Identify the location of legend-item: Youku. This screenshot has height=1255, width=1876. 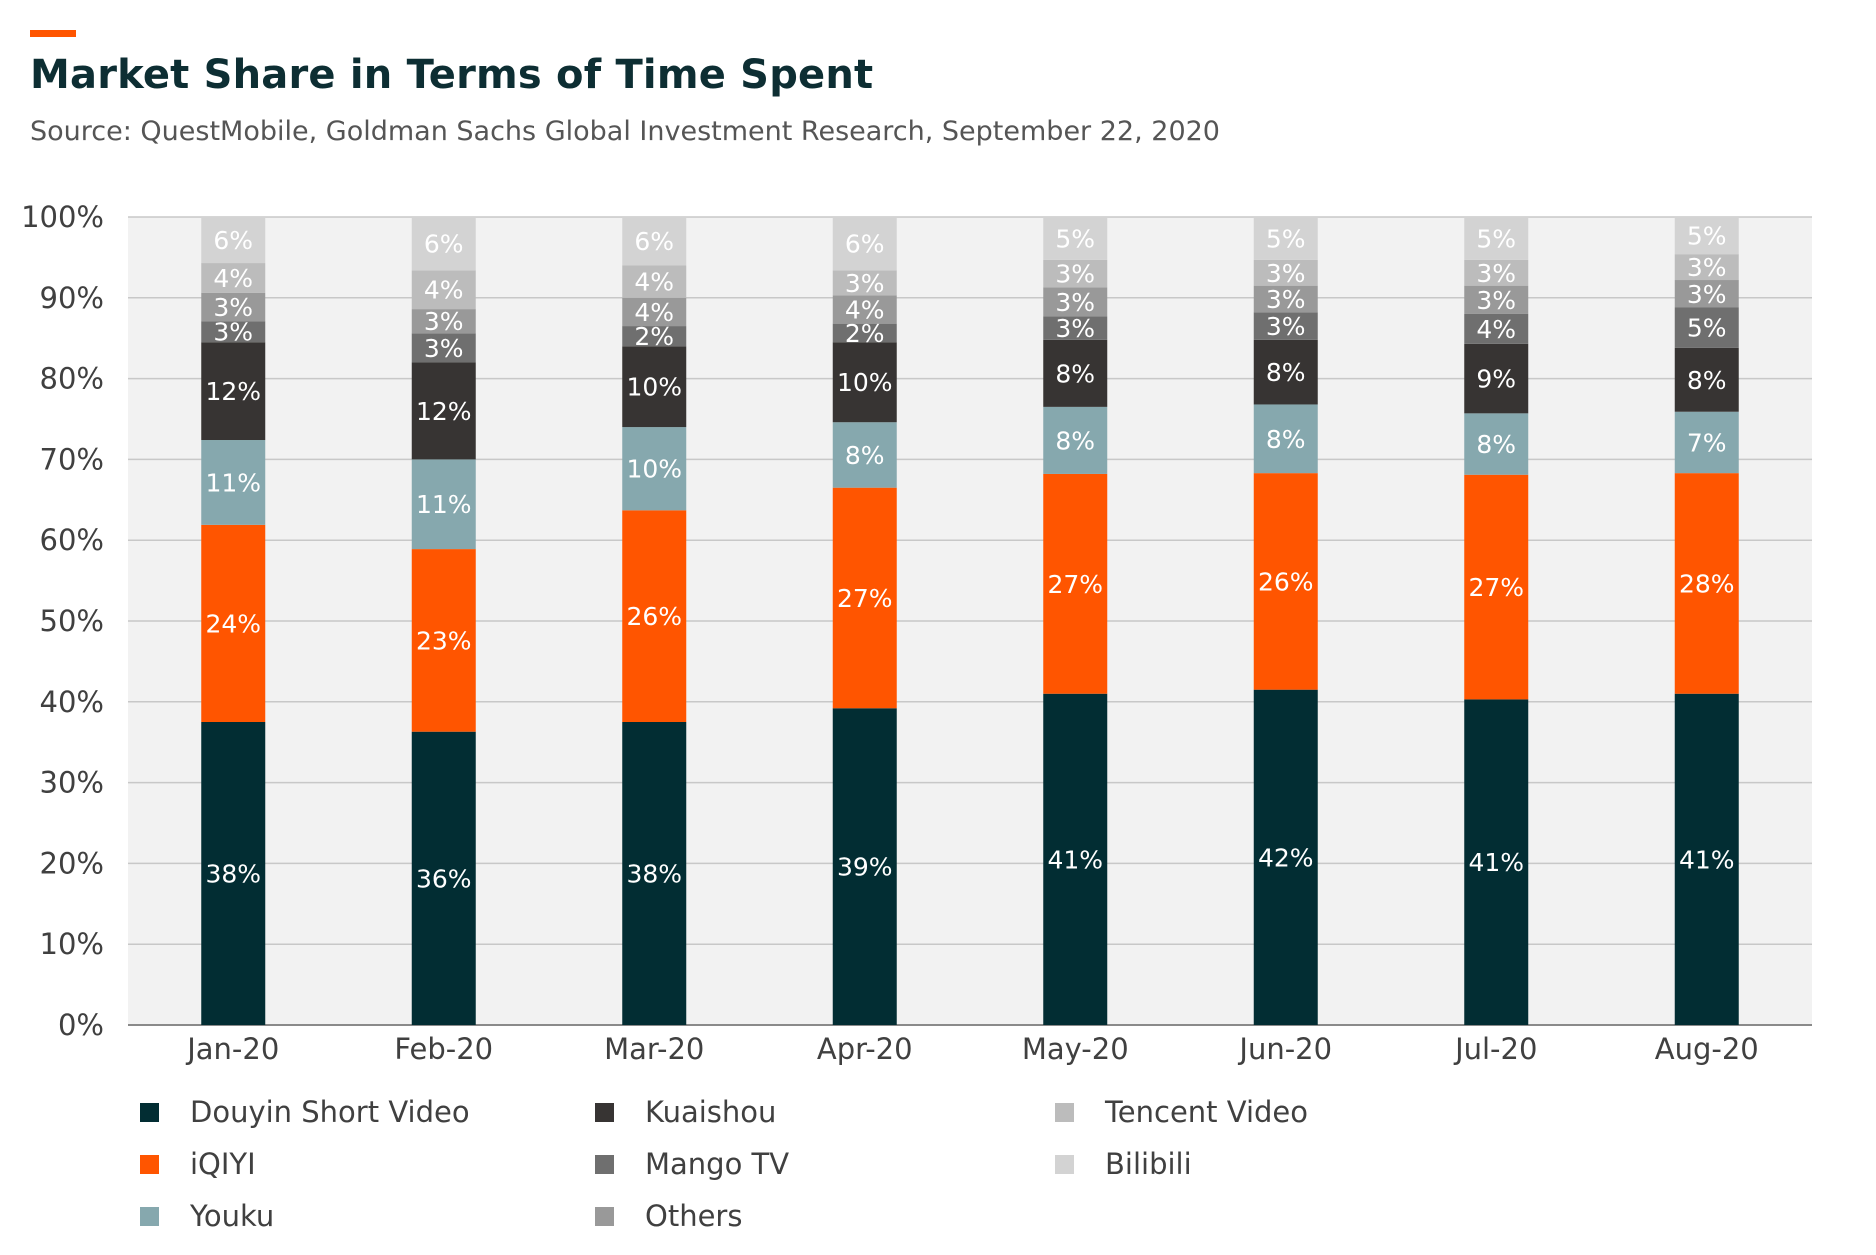
(207, 1216).